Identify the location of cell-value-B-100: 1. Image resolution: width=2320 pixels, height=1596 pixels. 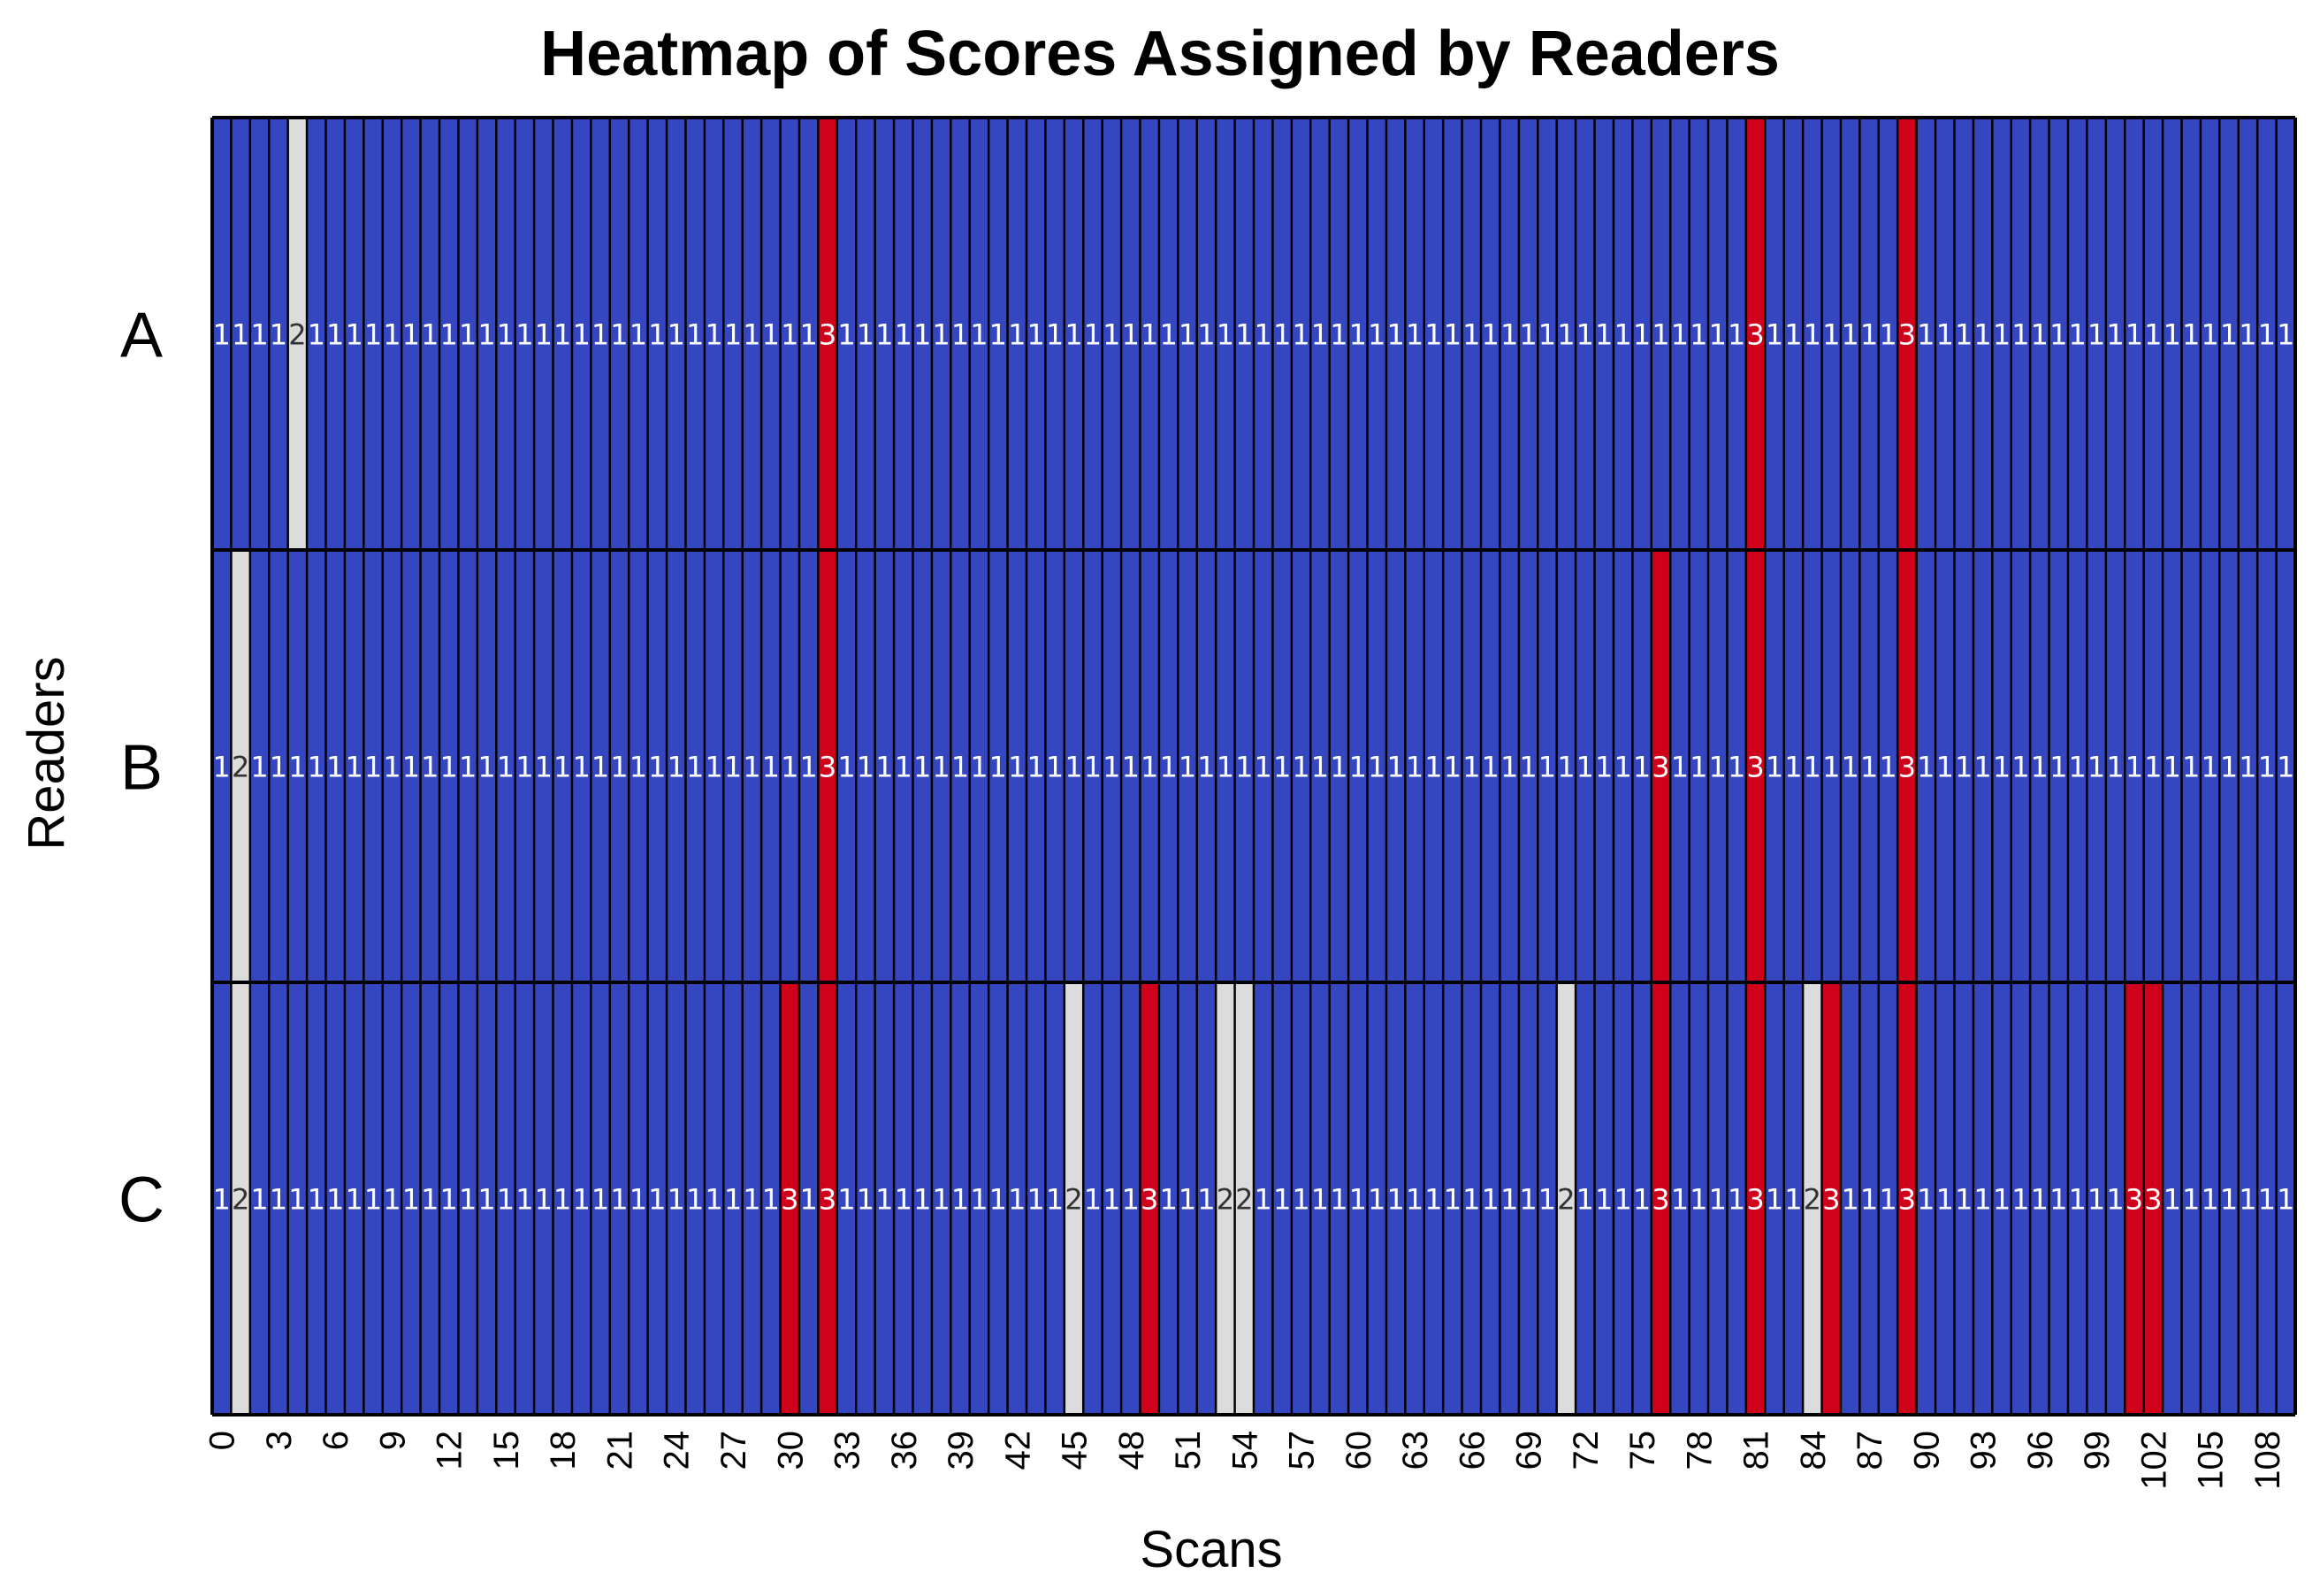
(2115, 767).